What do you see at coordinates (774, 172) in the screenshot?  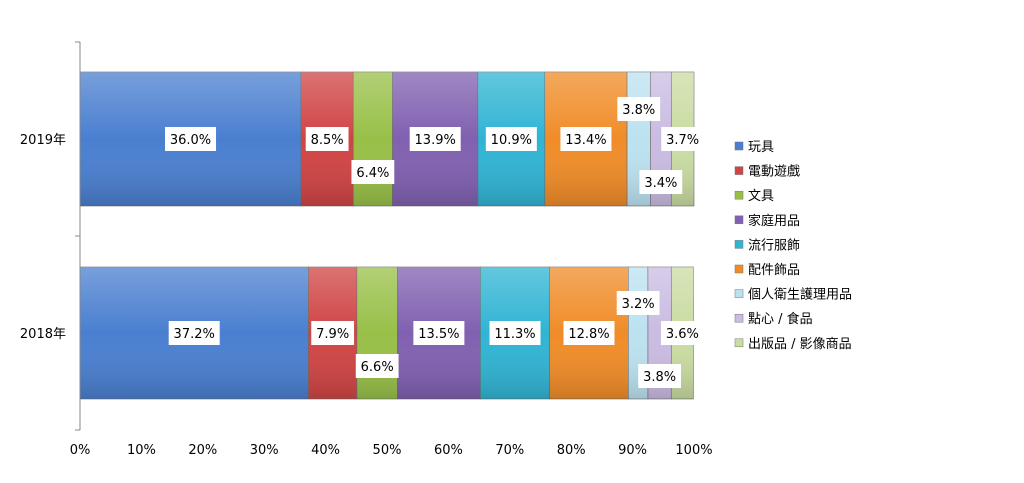 I see `legend-label: 電動遊戲` at bounding box center [774, 172].